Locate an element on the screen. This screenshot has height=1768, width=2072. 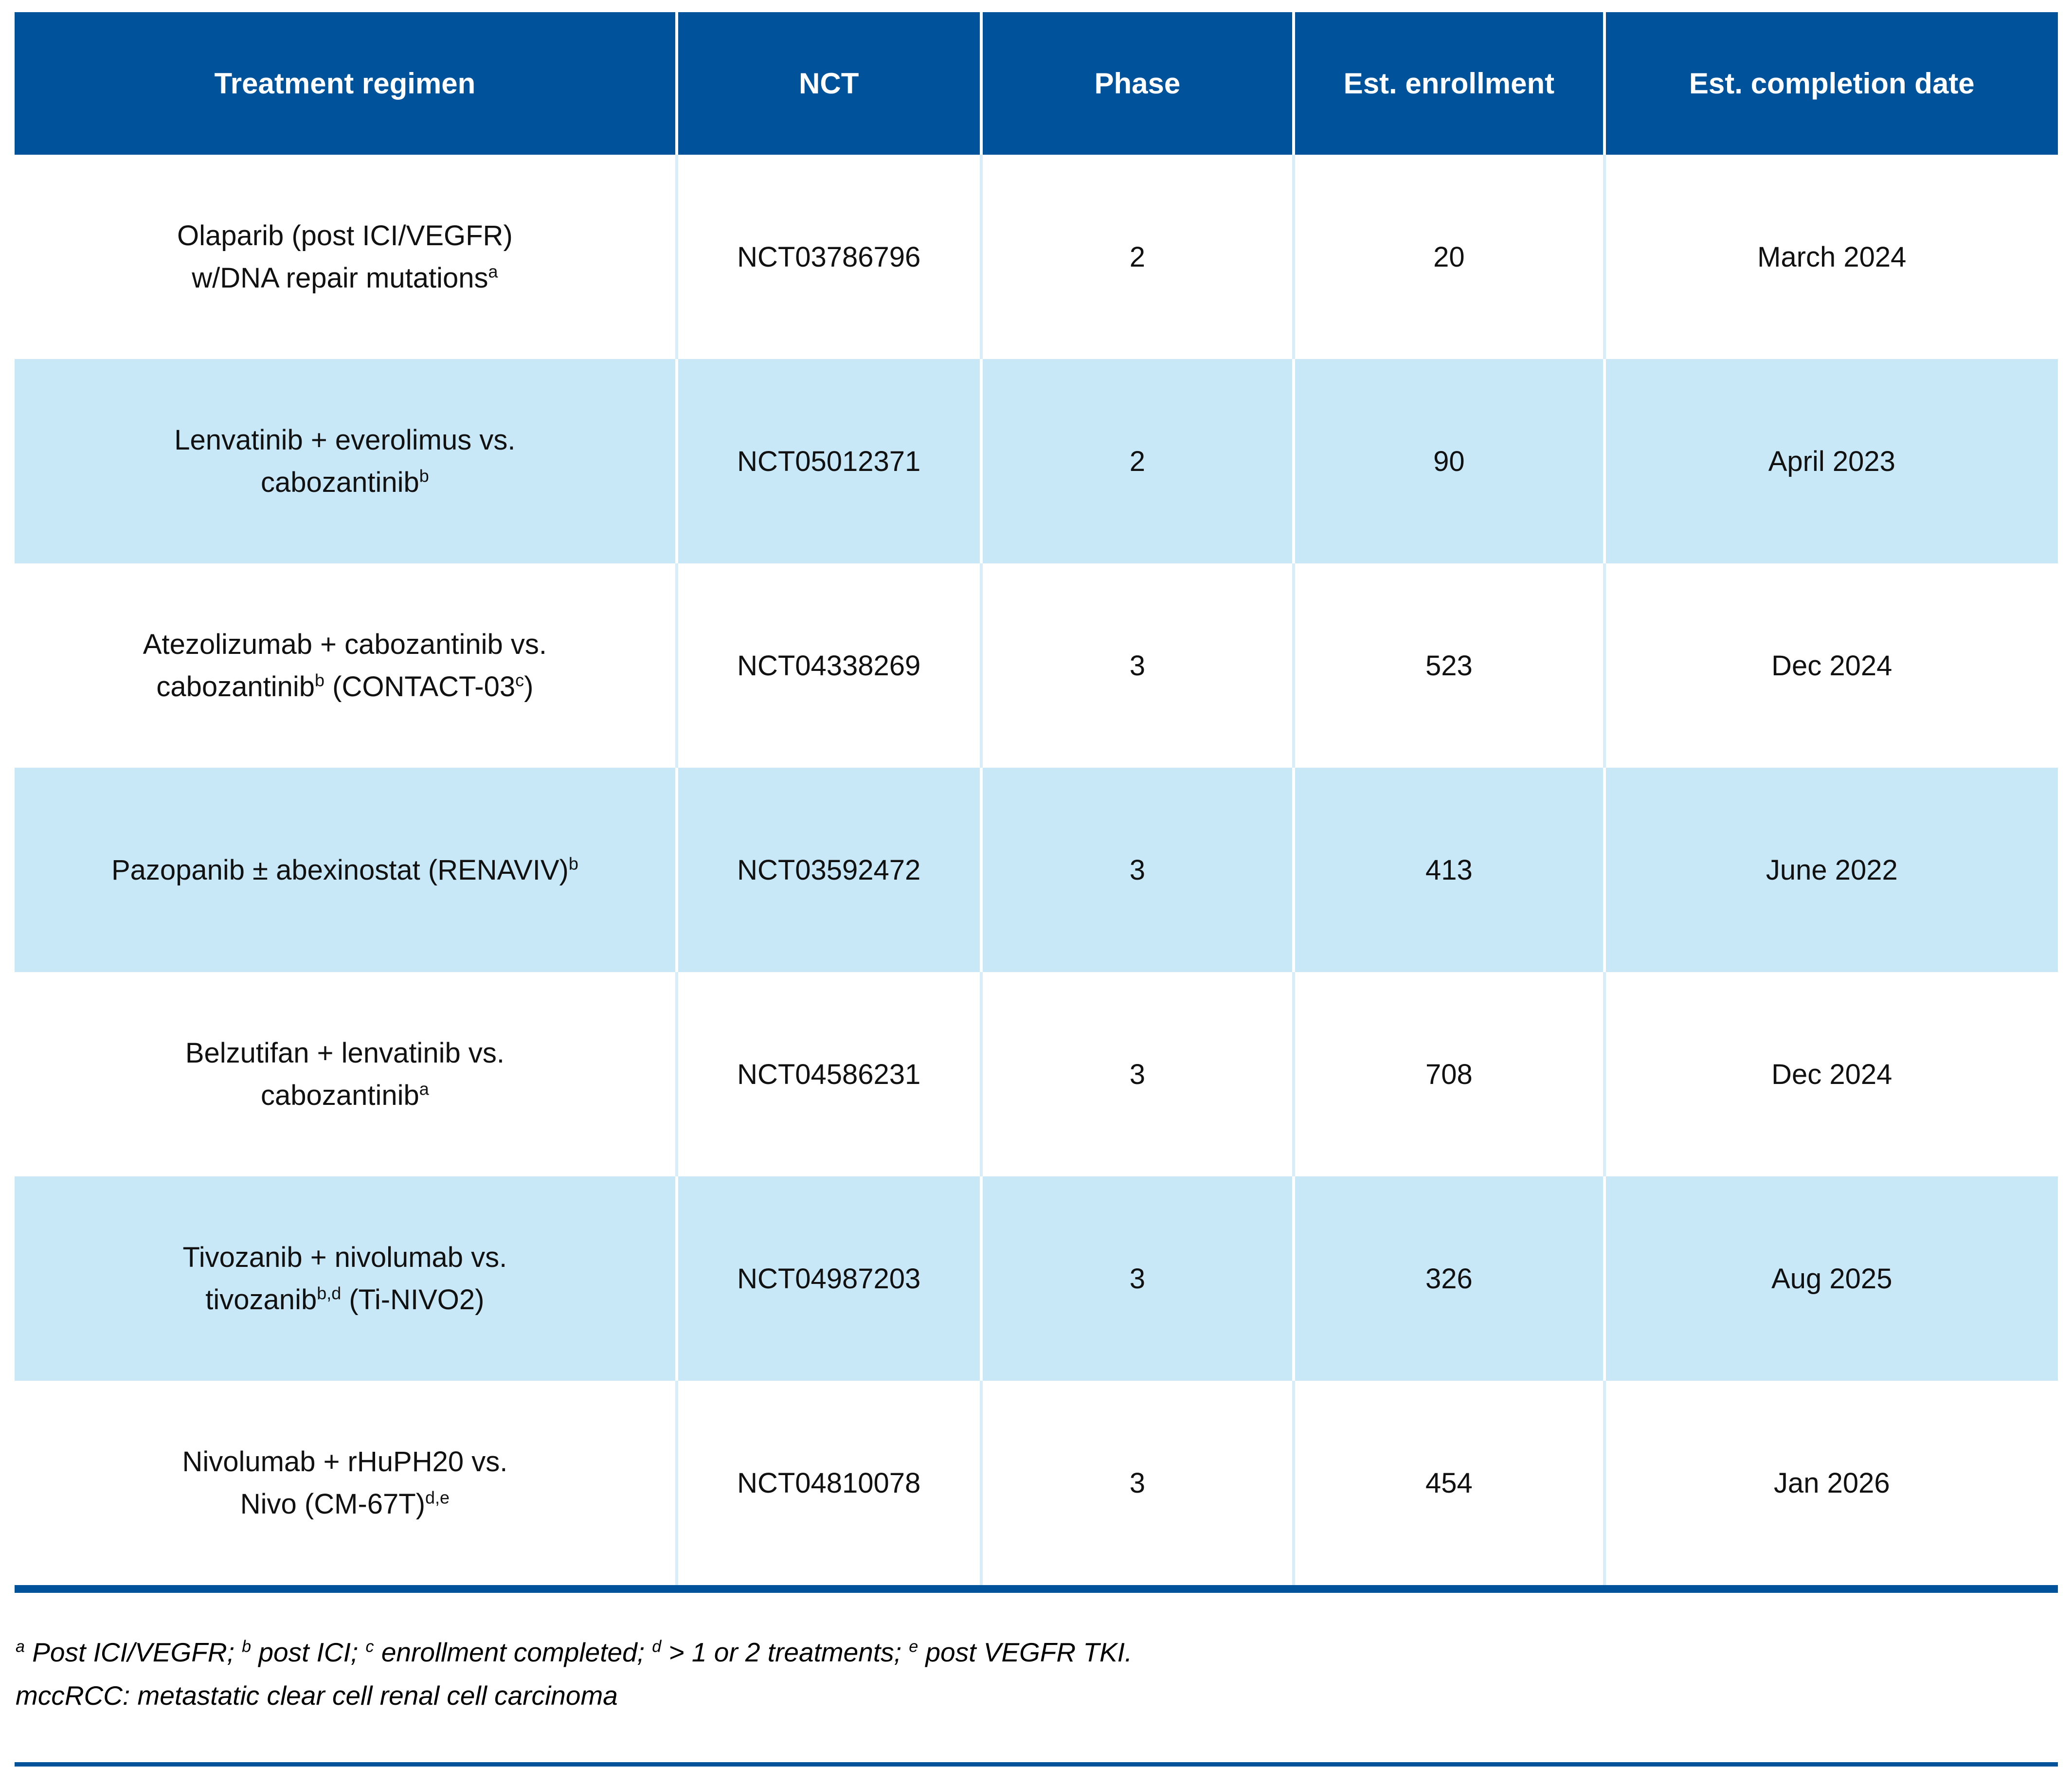
column-header-nct: NCT is located at coordinates (828, 83).